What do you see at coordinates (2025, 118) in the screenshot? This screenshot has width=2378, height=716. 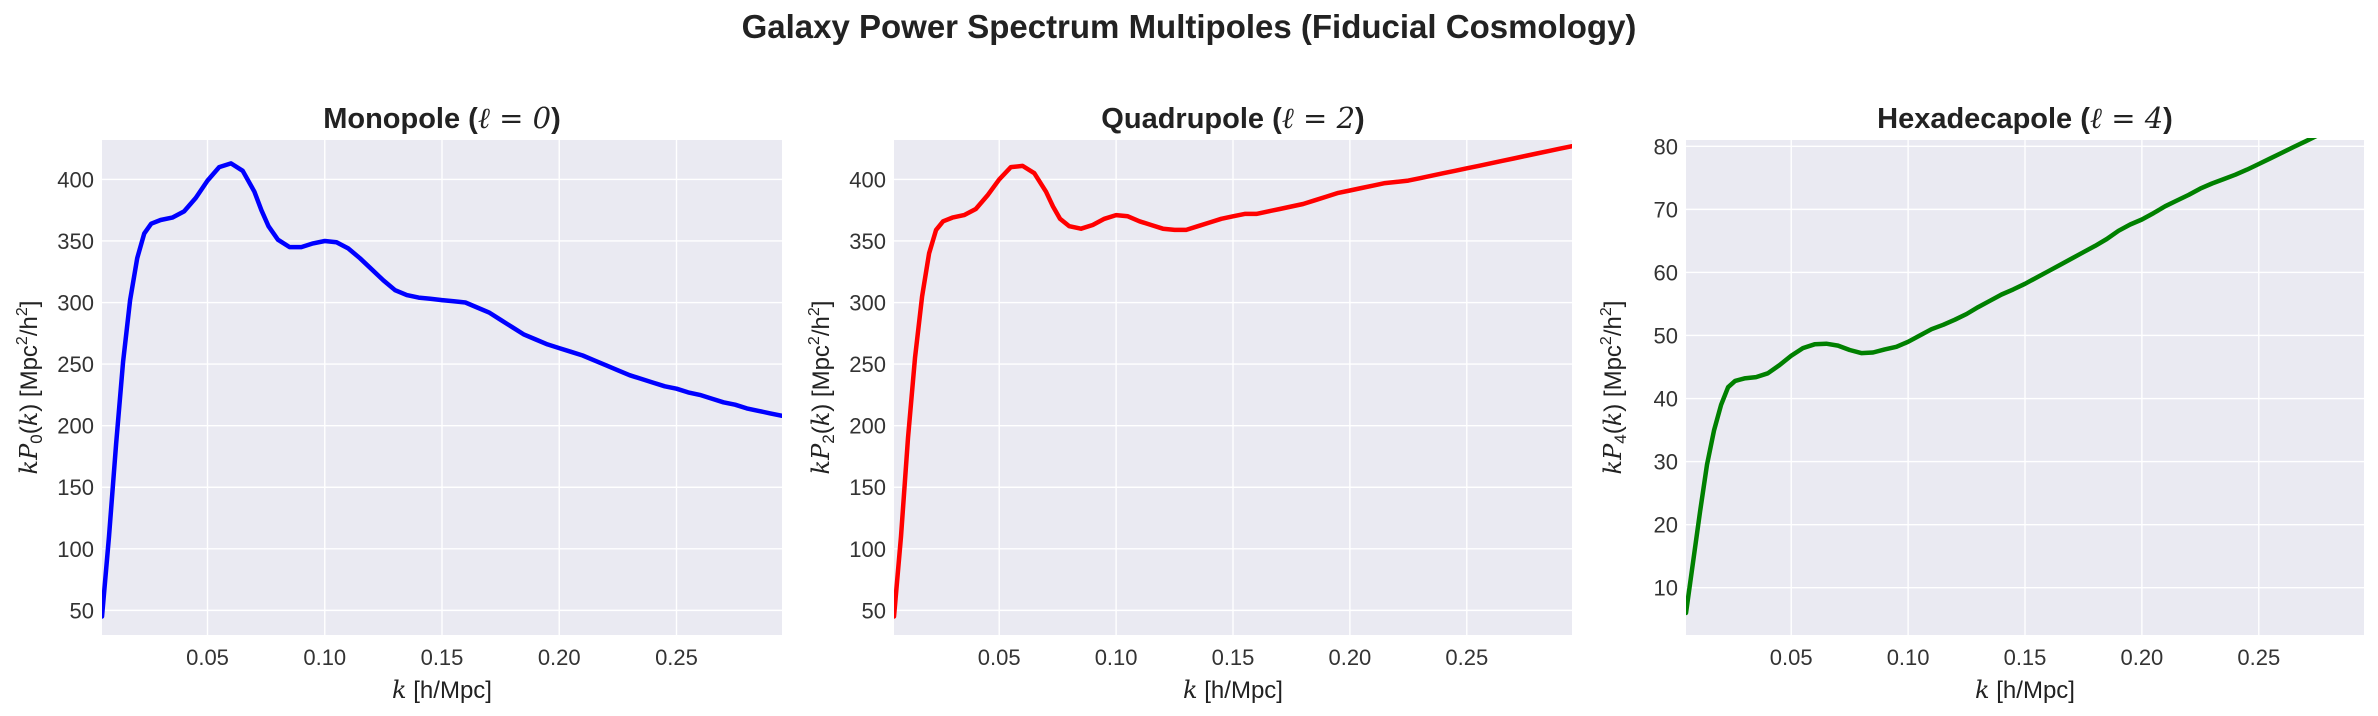 I see `panel-title: Hexadecapole (ℓ = 4)` at bounding box center [2025, 118].